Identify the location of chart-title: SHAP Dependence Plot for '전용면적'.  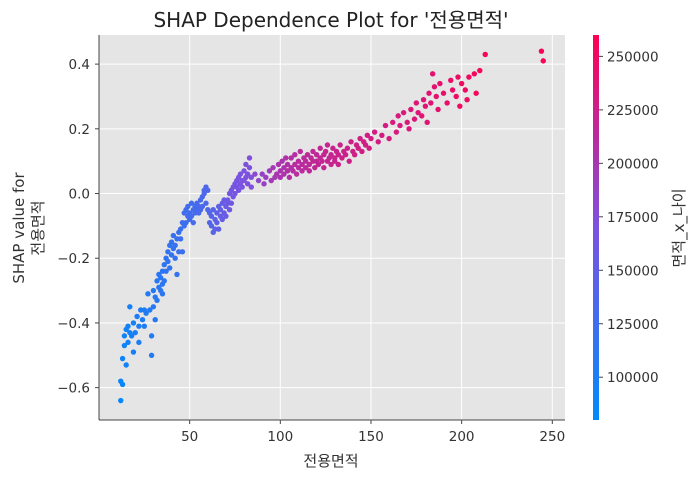
(330, 20).